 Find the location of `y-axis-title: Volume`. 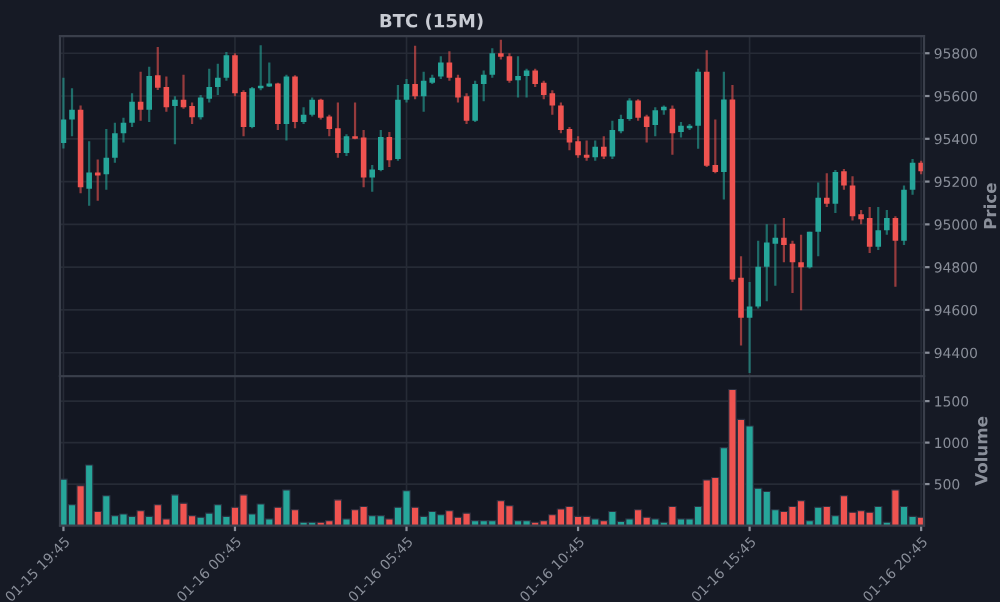

y-axis-title: Volume is located at coordinates (981, 451).